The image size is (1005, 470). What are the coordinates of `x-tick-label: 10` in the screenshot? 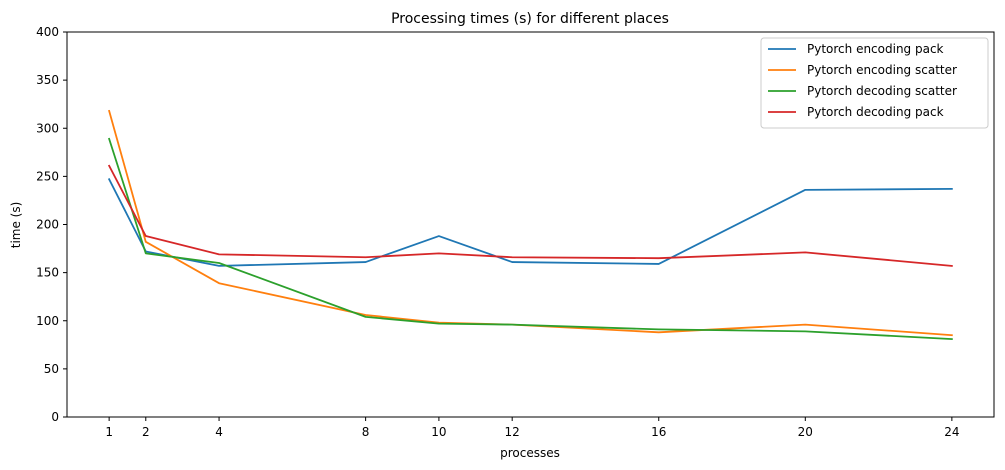 It's located at (438, 432).